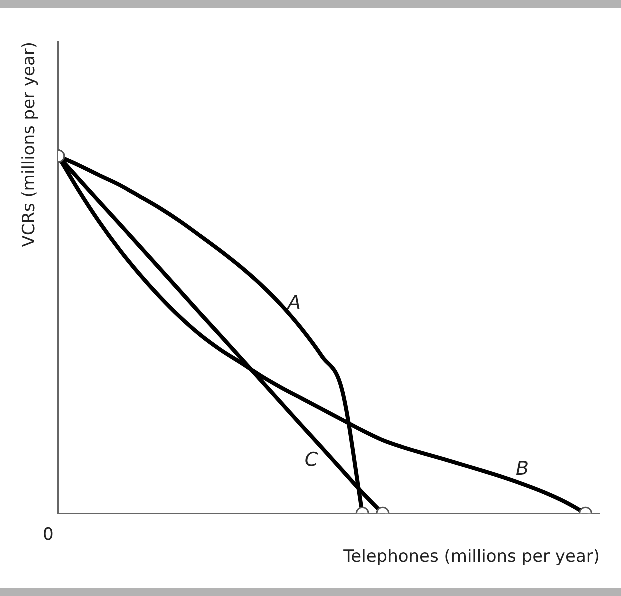 The height and width of the screenshot is (596, 621). Describe the element at coordinates (522, 469) in the screenshot. I see `series-label: B` at that location.